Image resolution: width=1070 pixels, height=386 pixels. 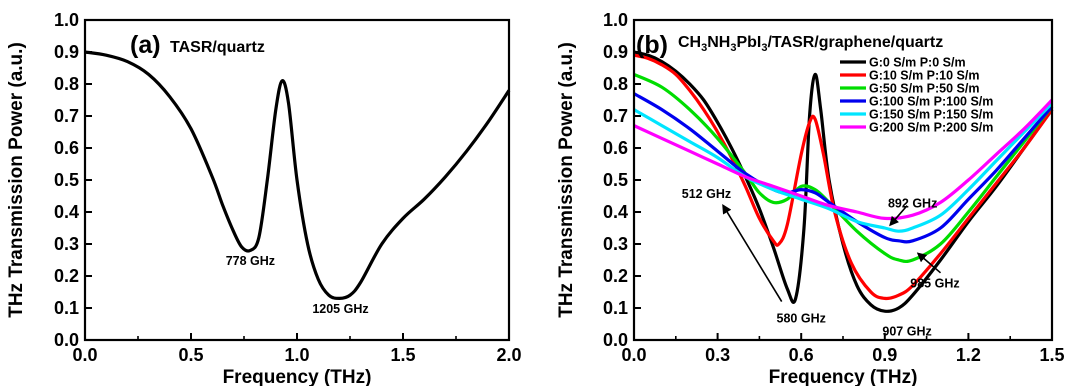 I want to click on panel-a-xtick-label: 1.5, so click(x=402, y=355).